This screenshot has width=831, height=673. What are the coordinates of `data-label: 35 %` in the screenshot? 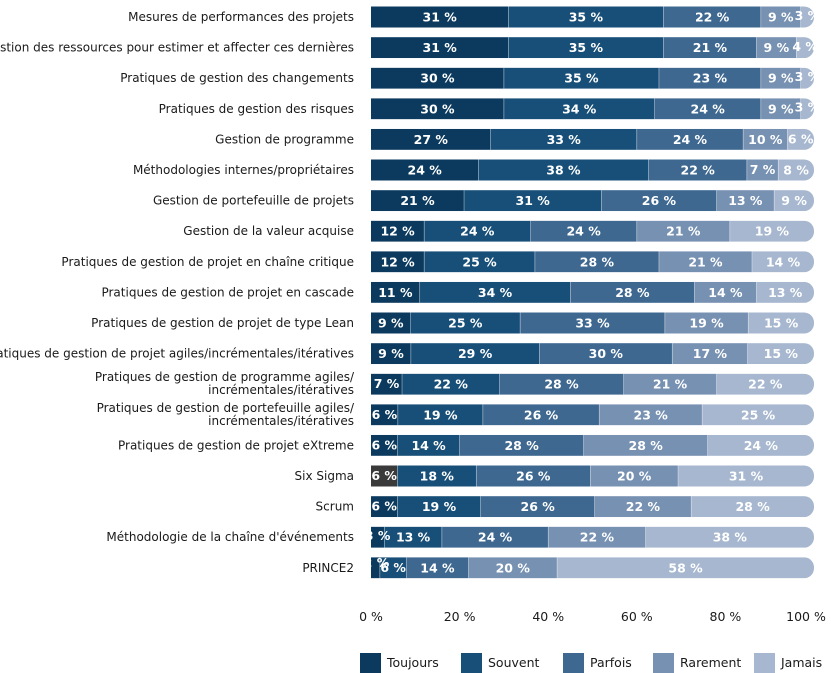 It's located at (586, 17).